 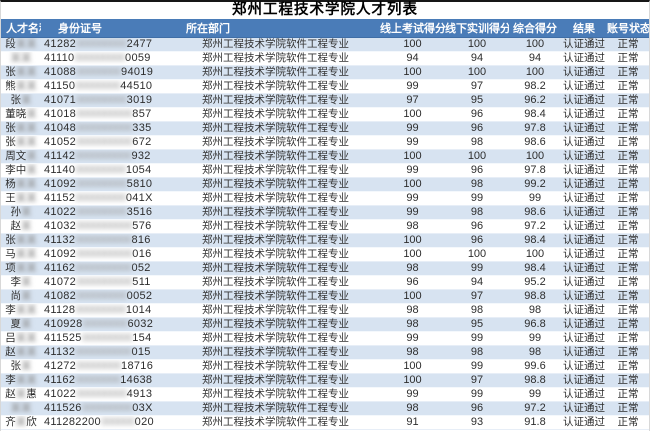 I want to click on cell-name: 赵某某, so click(x=21, y=352).